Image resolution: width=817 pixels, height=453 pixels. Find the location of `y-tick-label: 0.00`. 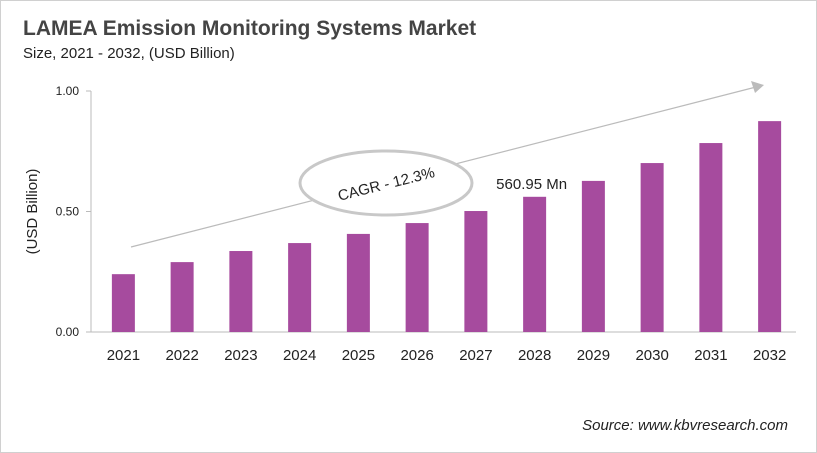

y-tick-label: 0.00 is located at coordinates (68, 332).